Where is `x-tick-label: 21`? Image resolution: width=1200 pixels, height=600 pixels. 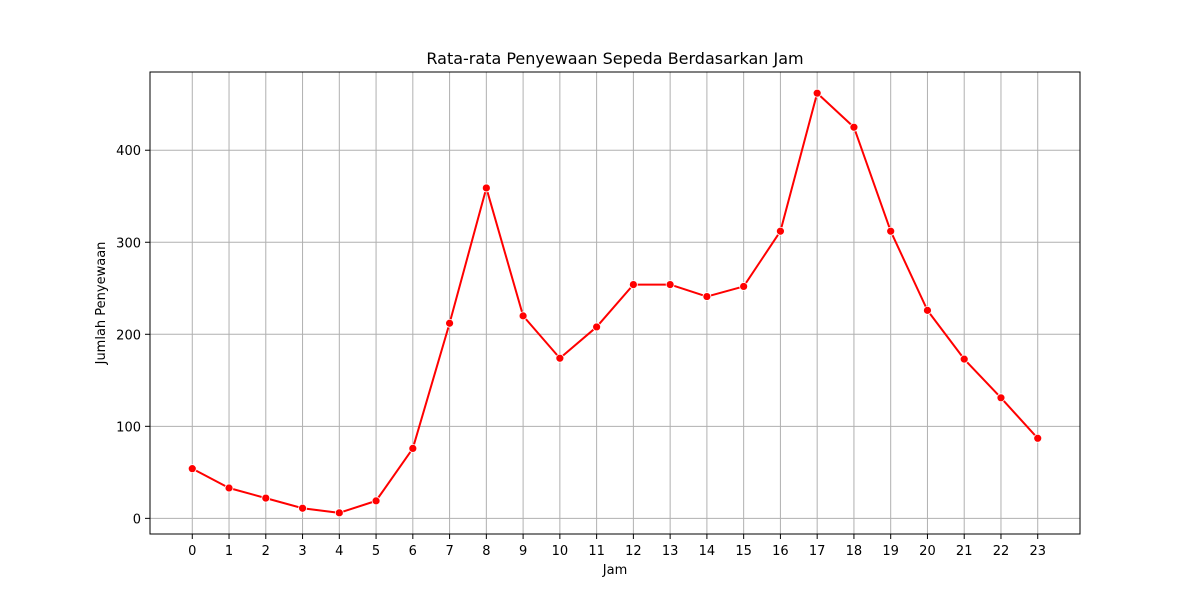 x-tick-label: 21 is located at coordinates (964, 551).